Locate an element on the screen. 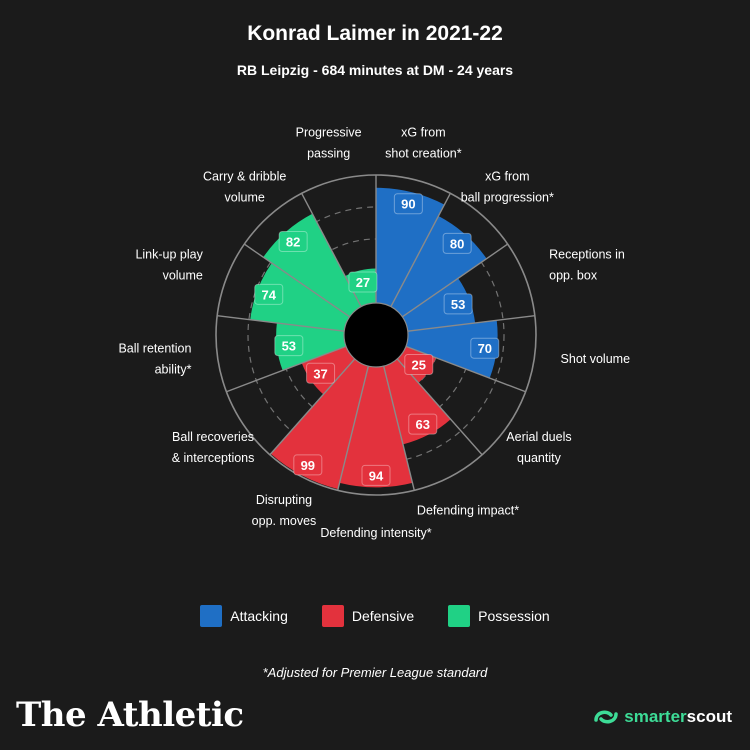 Image resolution: width=750 pixels, height=750 pixels. category-label-3: Shot volume is located at coordinates (596, 359).